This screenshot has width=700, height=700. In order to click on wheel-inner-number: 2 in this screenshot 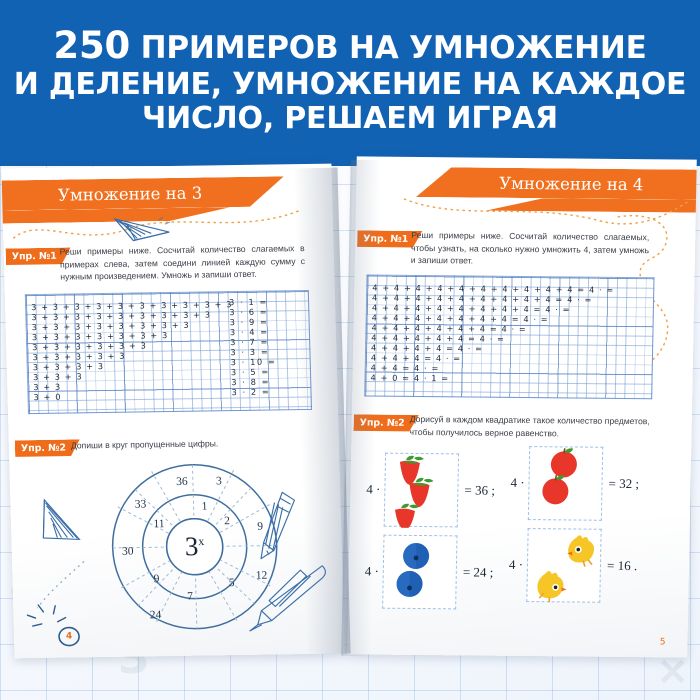, I will do `click(227, 521)`.